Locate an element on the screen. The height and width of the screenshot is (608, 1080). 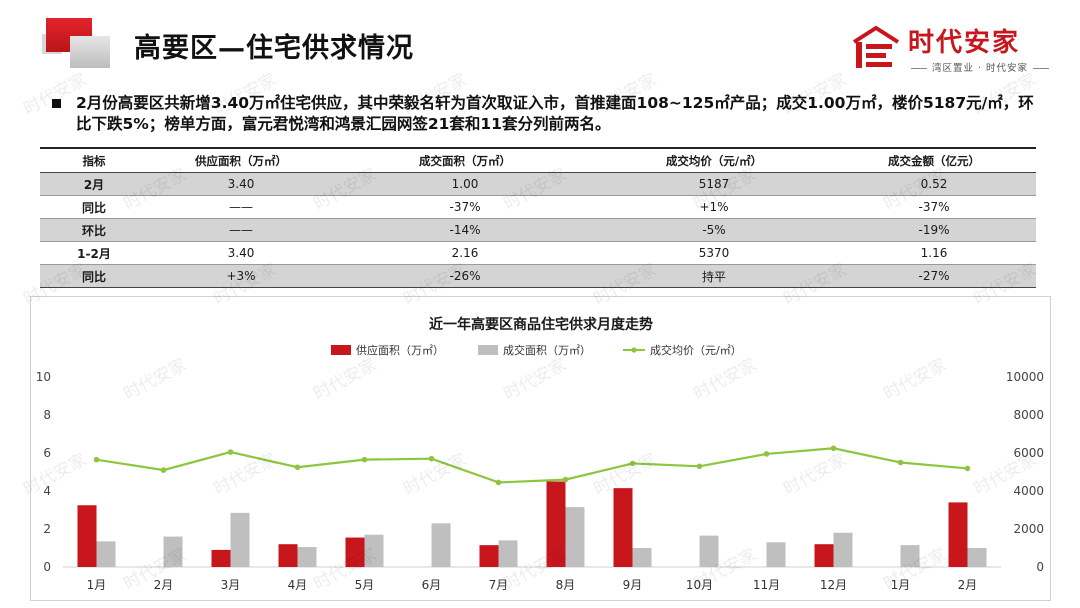
legend-marker is located at coordinates (634, 350).